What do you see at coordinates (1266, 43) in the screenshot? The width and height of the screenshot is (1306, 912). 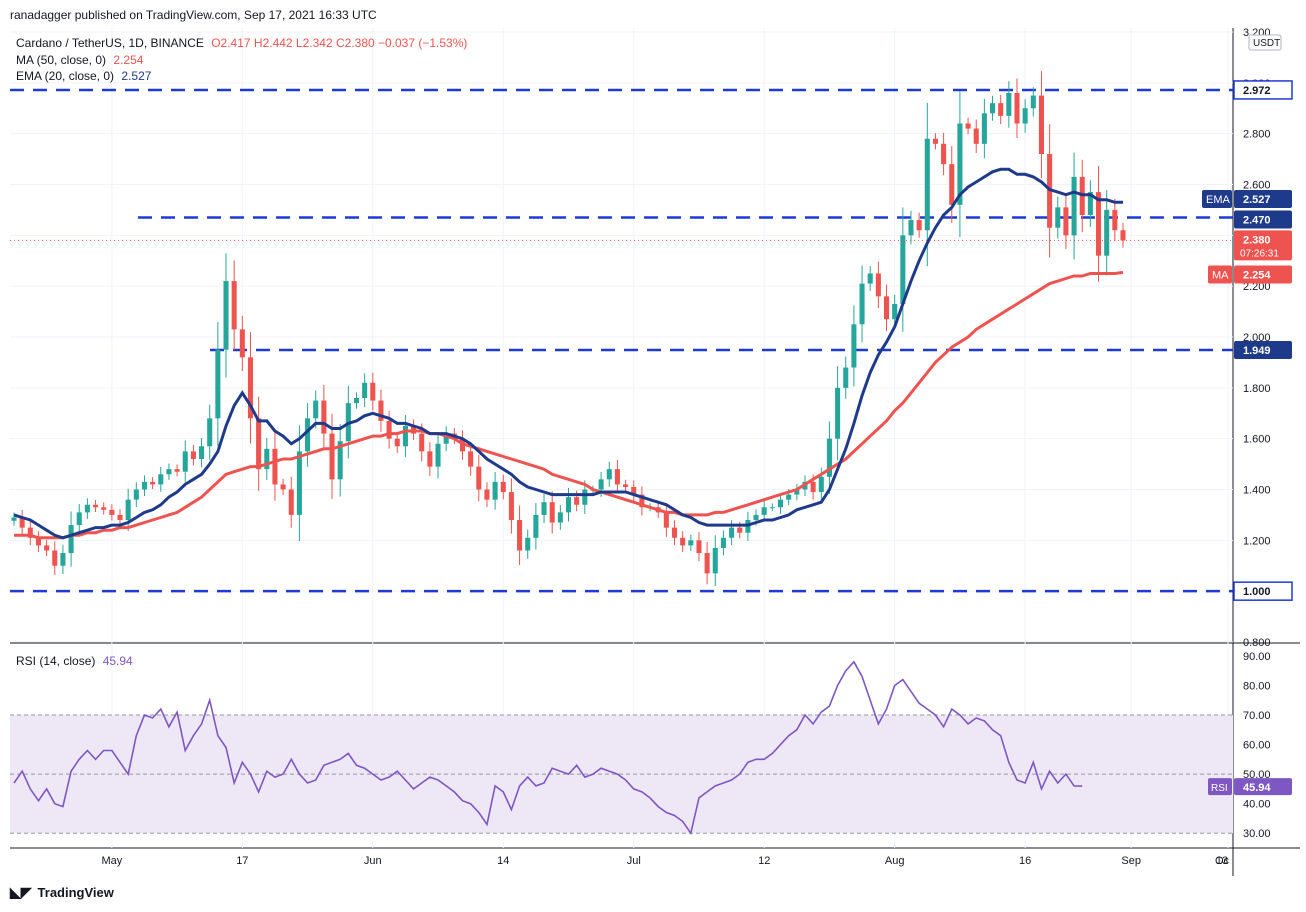 I see `currency-label: USDT` at bounding box center [1266, 43].